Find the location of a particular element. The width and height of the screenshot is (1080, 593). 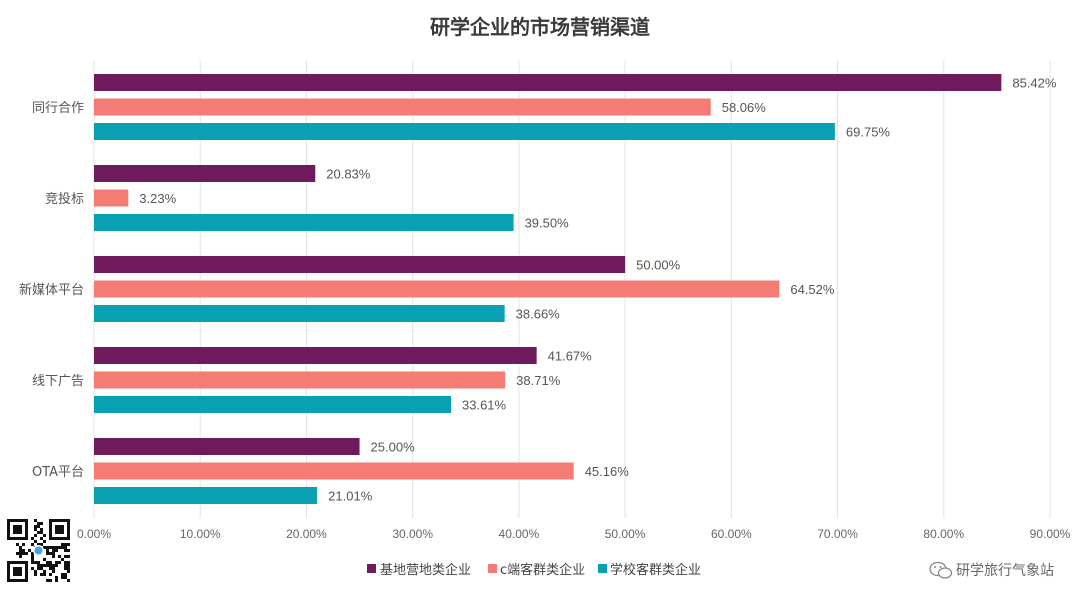

x-tick-label: 80.00% is located at coordinates (943, 534).